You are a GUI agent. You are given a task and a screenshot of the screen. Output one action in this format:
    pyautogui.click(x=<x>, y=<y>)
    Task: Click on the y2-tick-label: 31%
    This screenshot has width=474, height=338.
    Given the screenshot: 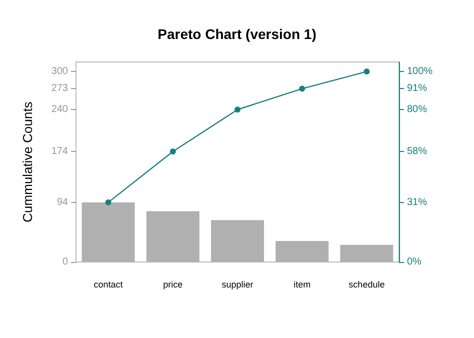 What is the action you would take?
    pyautogui.click(x=417, y=202)
    